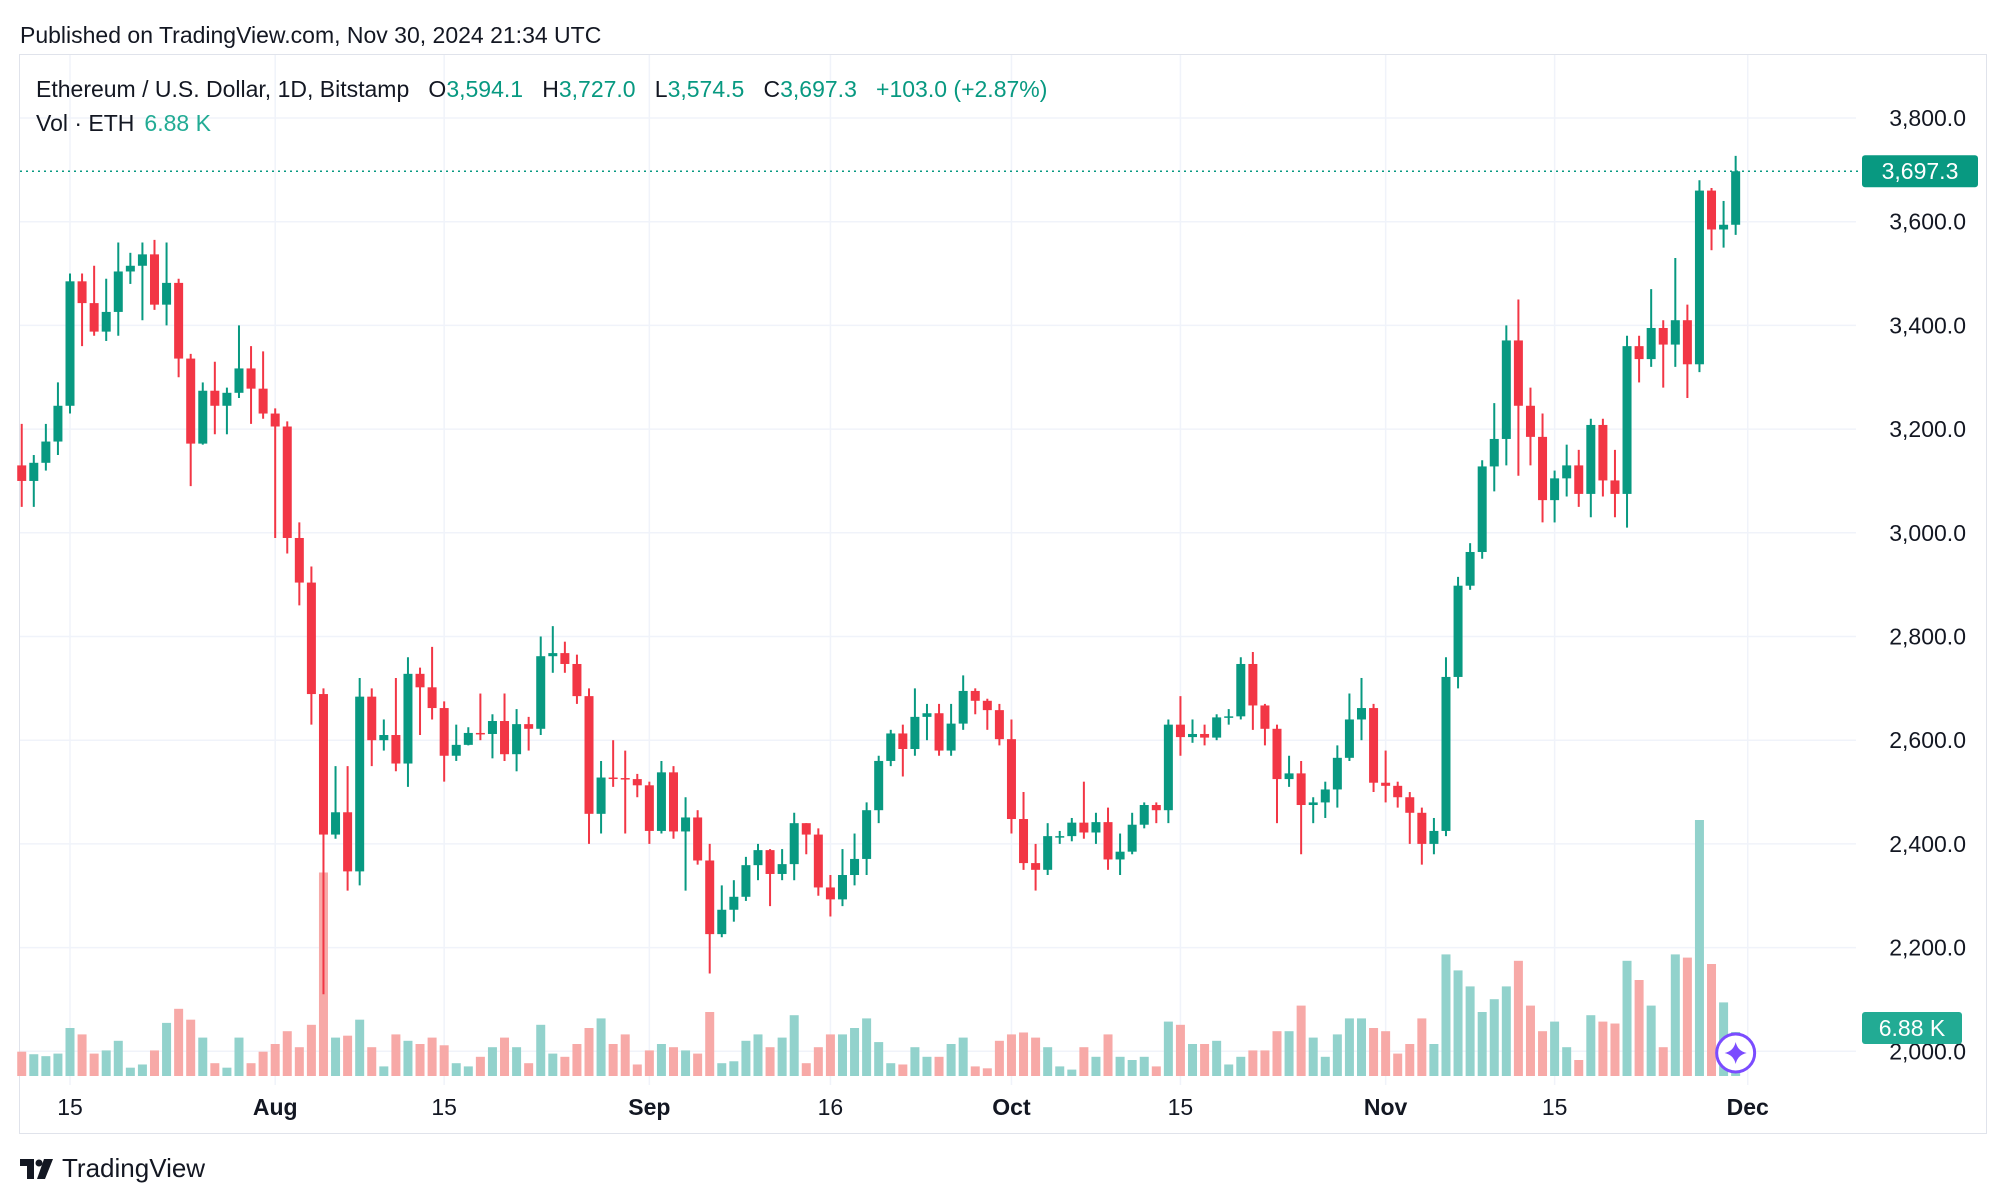 The height and width of the screenshot is (1198, 1996). What do you see at coordinates (1748, 1107) in the screenshot?
I see `x-tick-label: Dec` at bounding box center [1748, 1107].